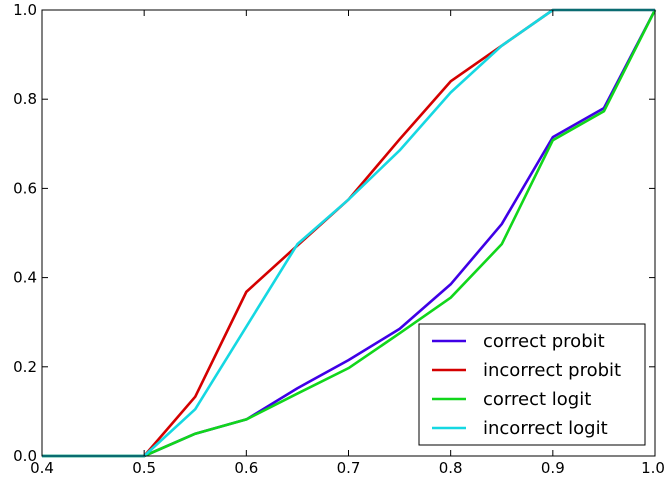  I want to click on x-tick-label: 0.7, so click(349, 468).